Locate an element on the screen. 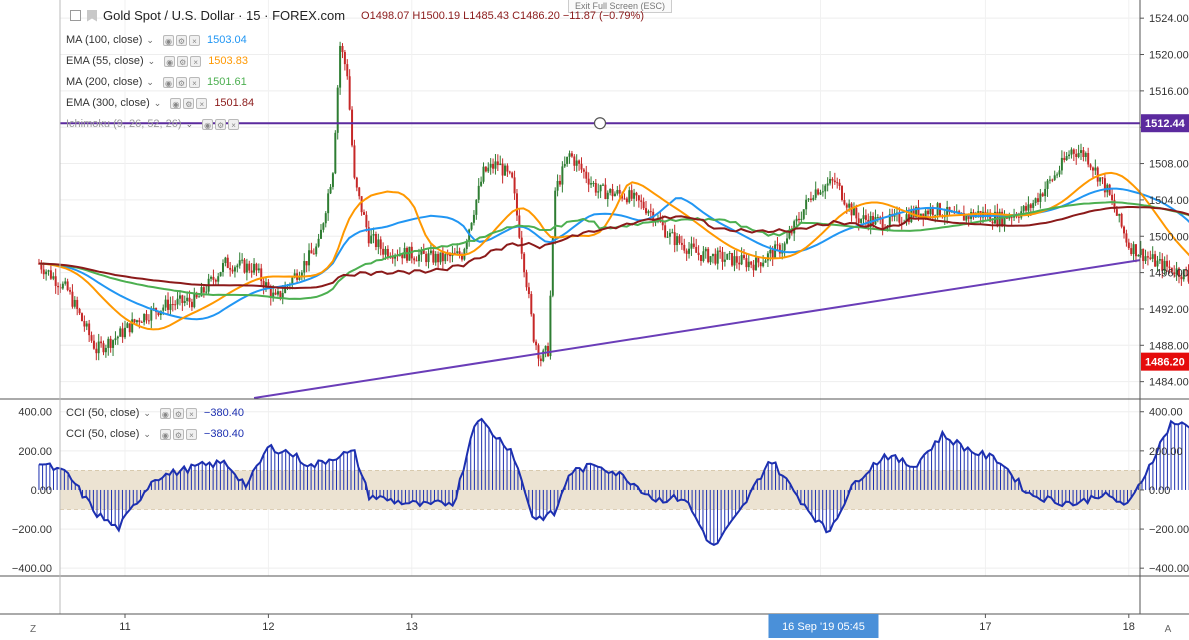 This screenshot has width=1189, height=640. zoom-reset-button: Z is located at coordinates (33, 629).